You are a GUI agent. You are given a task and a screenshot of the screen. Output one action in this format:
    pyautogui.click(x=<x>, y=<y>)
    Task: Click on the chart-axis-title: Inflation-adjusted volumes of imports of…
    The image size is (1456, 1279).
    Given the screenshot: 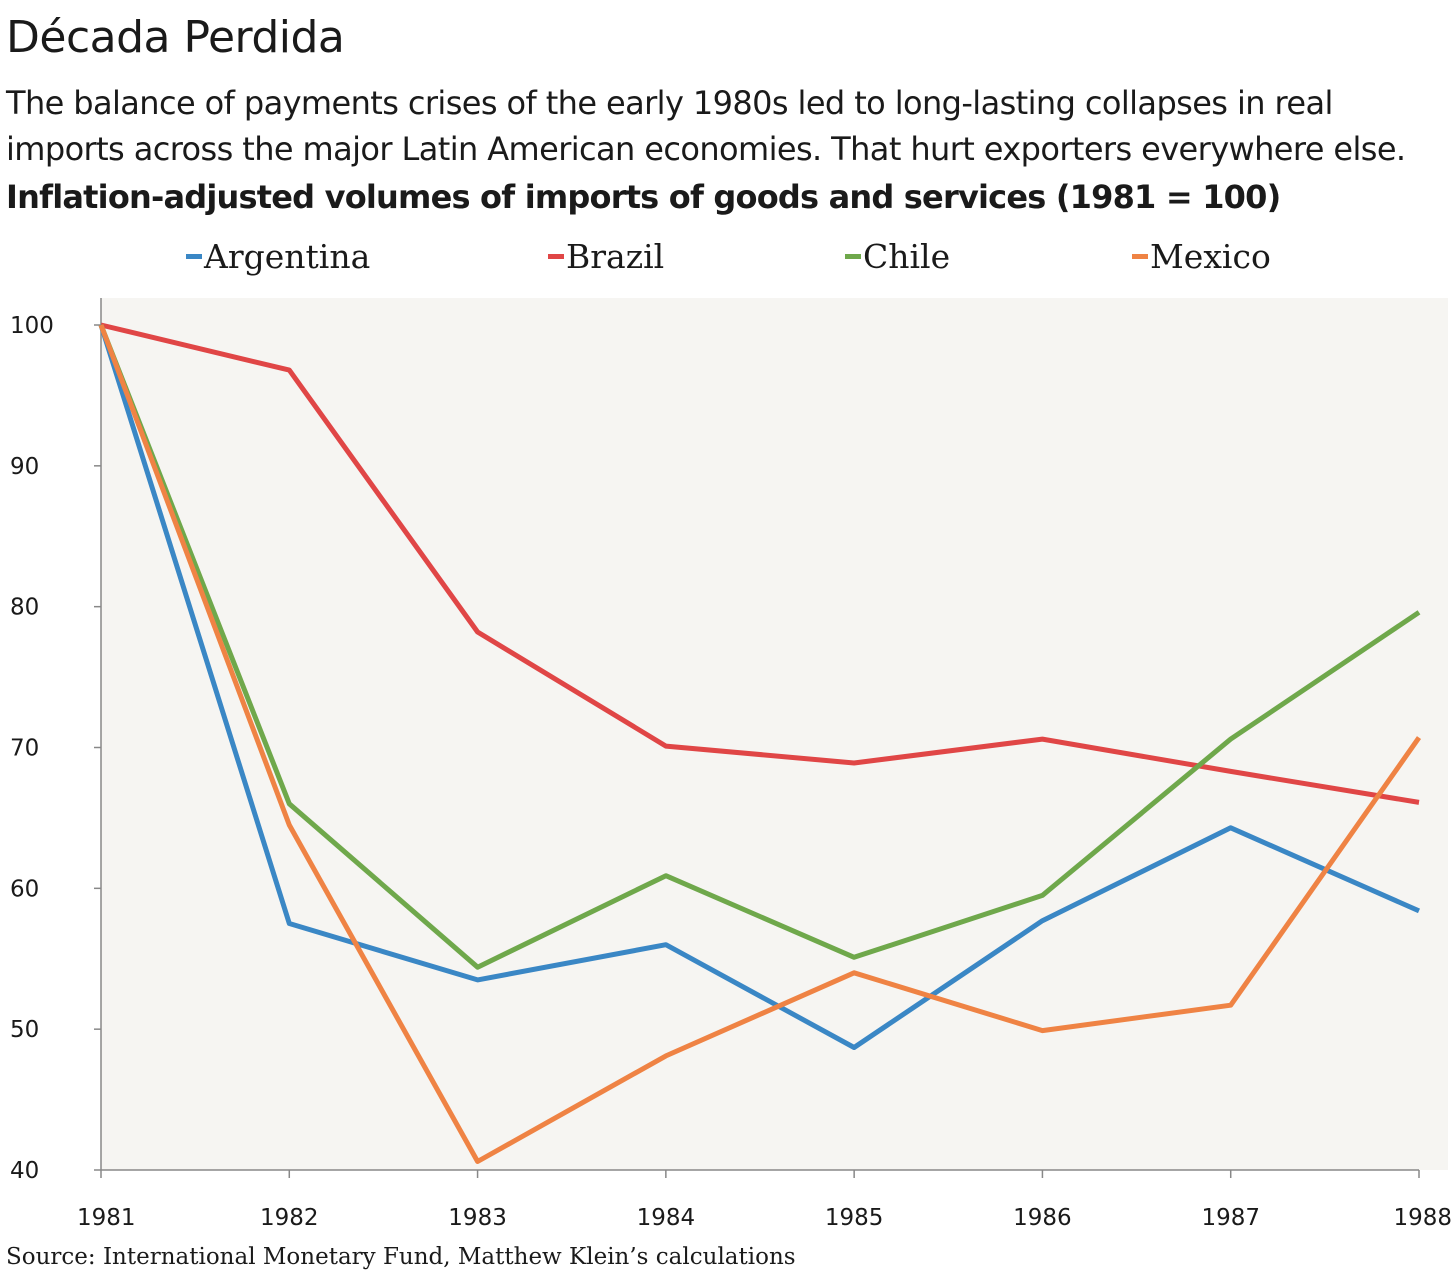 What is the action you would take?
    pyautogui.click(x=643, y=197)
    